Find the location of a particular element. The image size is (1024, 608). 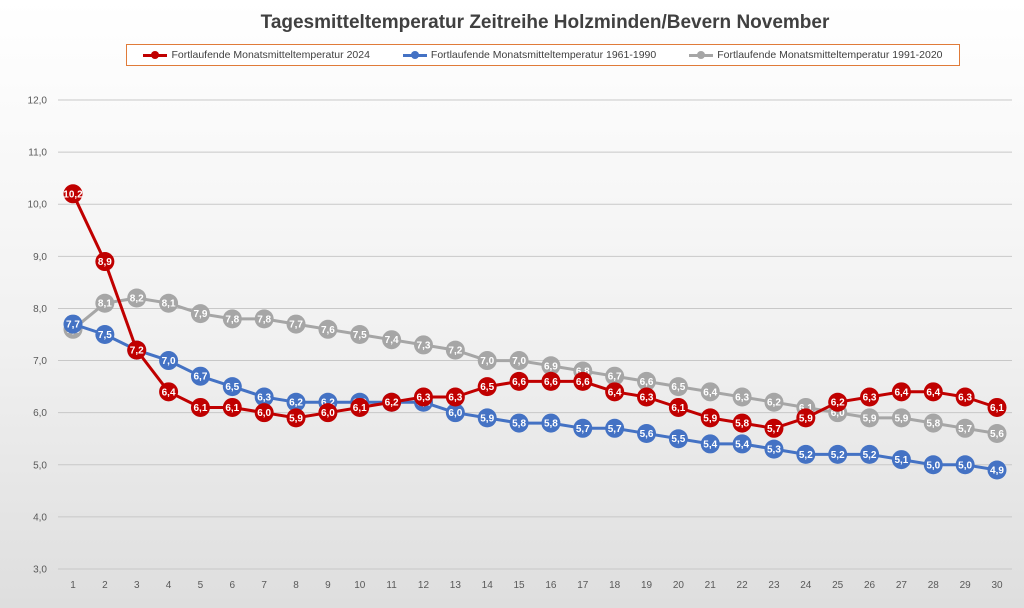

data-label: 5,3 is located at coordinates (774, 450).